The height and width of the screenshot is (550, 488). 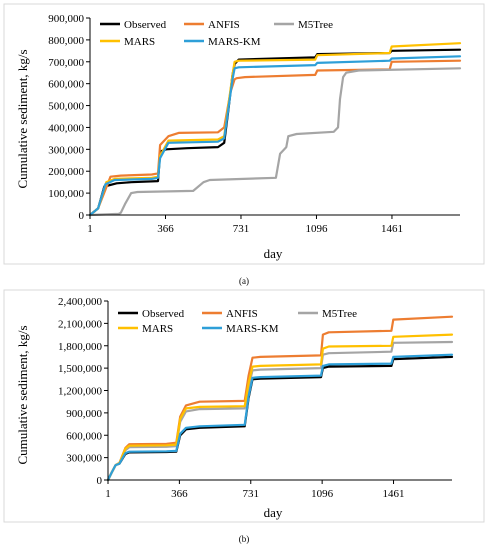 I want to click on chart-a-x-tick-label: 366, so click(x=165, y=229).